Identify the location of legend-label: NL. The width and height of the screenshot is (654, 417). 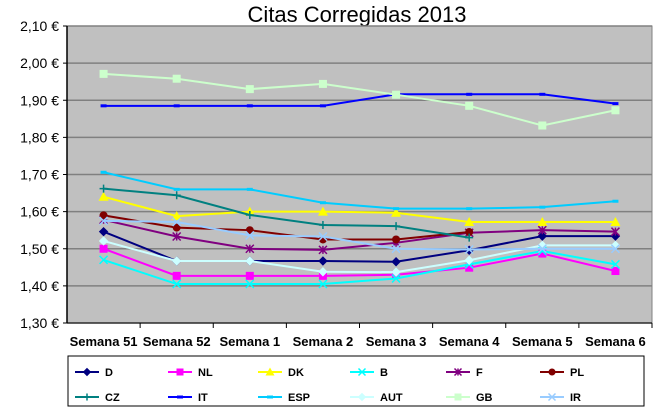
(205, 373).